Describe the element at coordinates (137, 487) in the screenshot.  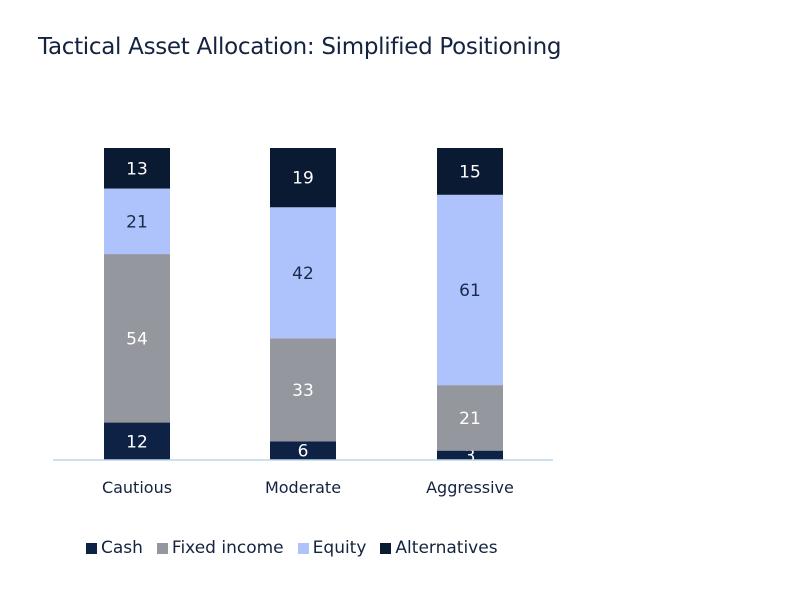
I see `category-label-cautious: Cautious` at that location.